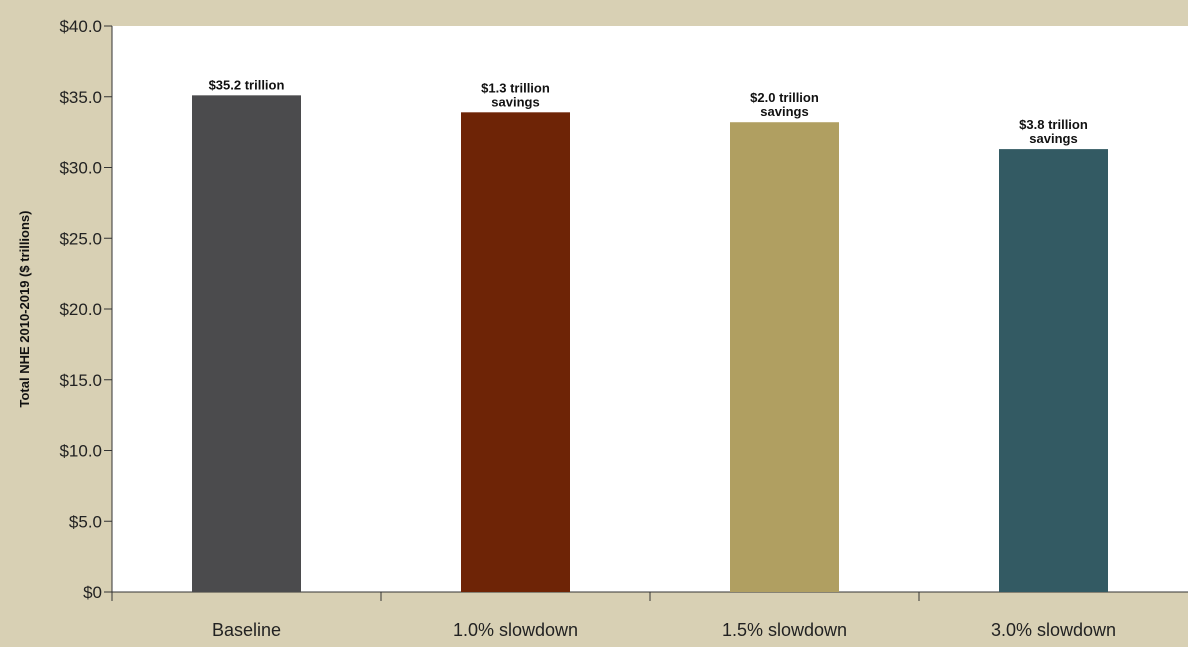  I want to click on y-tick-label: $15.0, so click(80, 380).